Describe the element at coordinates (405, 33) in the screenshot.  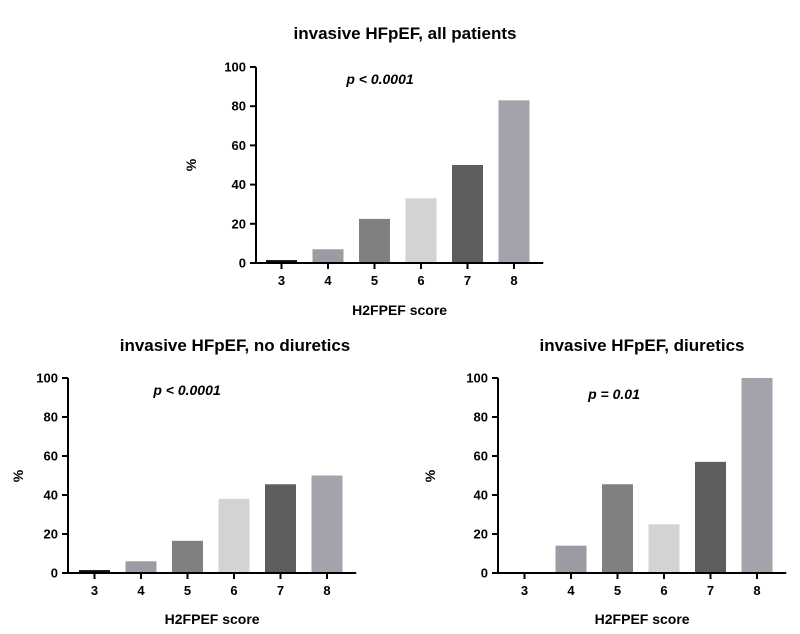
I see `chart-title: invasive HFpEF, all patients` at that location.